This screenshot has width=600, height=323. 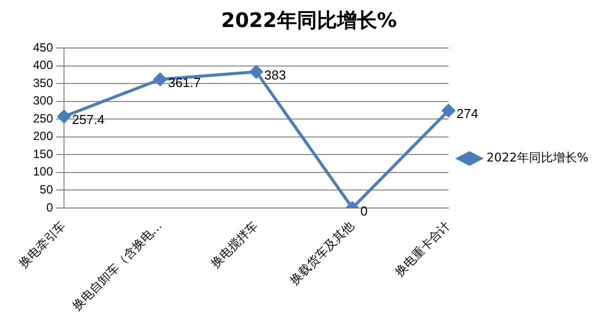 I want to click on x-tick-label: 换电搅拌车, so click(x=234, y=244).